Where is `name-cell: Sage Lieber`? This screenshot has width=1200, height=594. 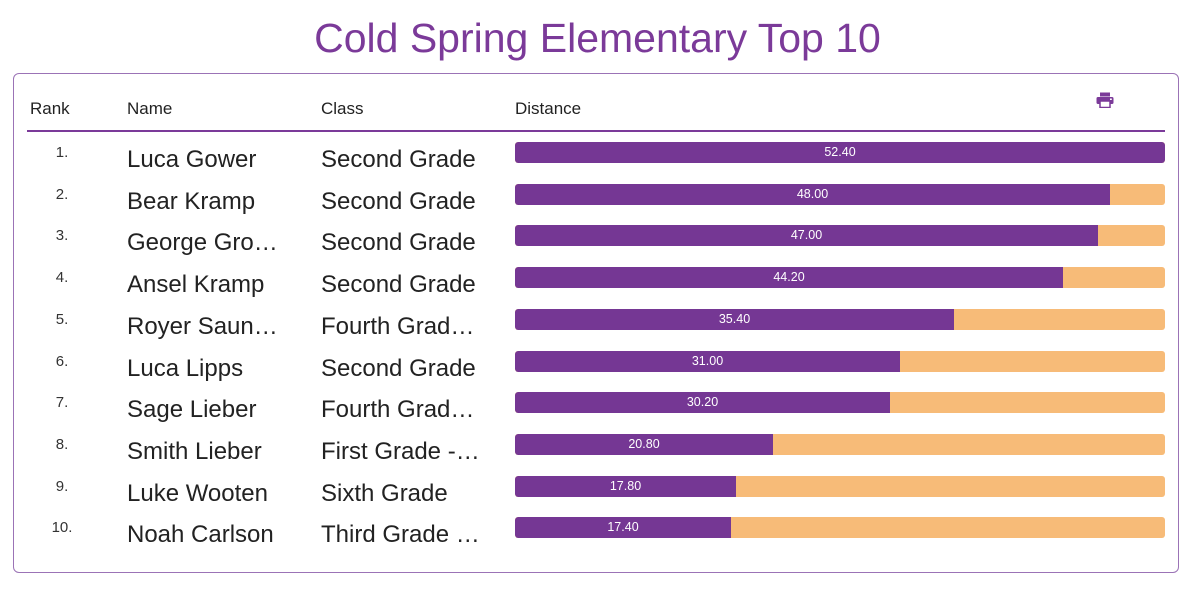
name-cell: Sage Lieber is located at coordinates (192, 410).